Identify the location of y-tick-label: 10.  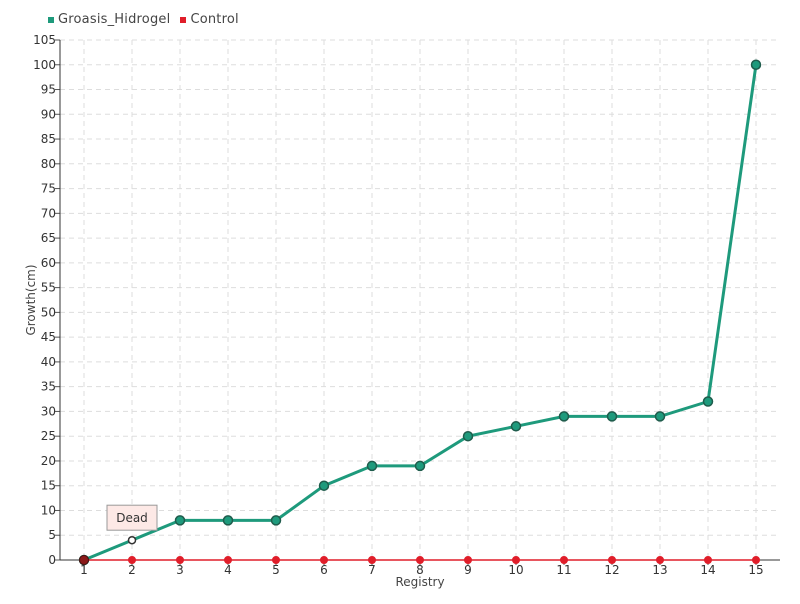
(48, 510).